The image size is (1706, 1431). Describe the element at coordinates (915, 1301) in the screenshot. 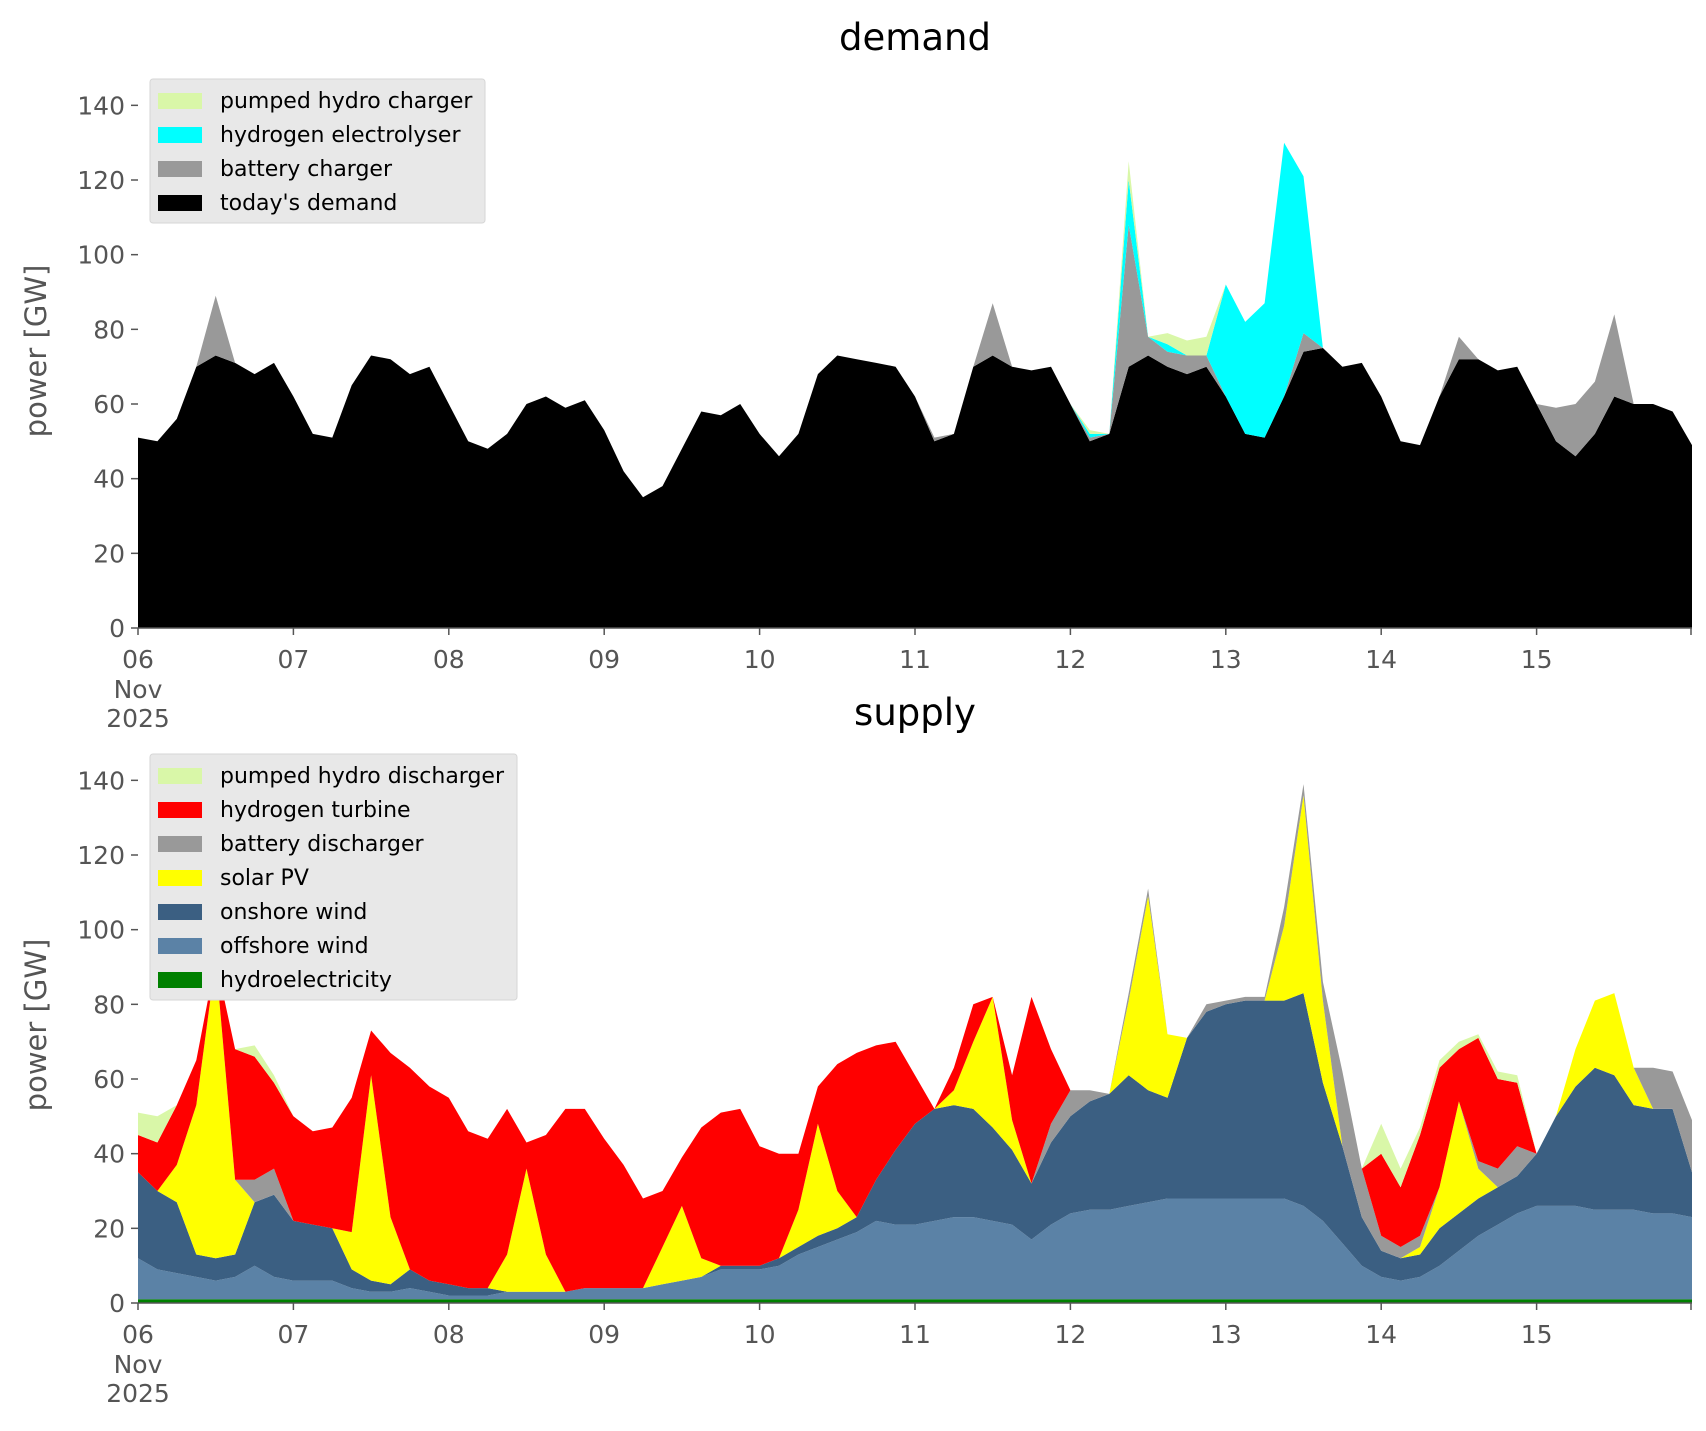

I see `area-hydroelectricity` at that location.